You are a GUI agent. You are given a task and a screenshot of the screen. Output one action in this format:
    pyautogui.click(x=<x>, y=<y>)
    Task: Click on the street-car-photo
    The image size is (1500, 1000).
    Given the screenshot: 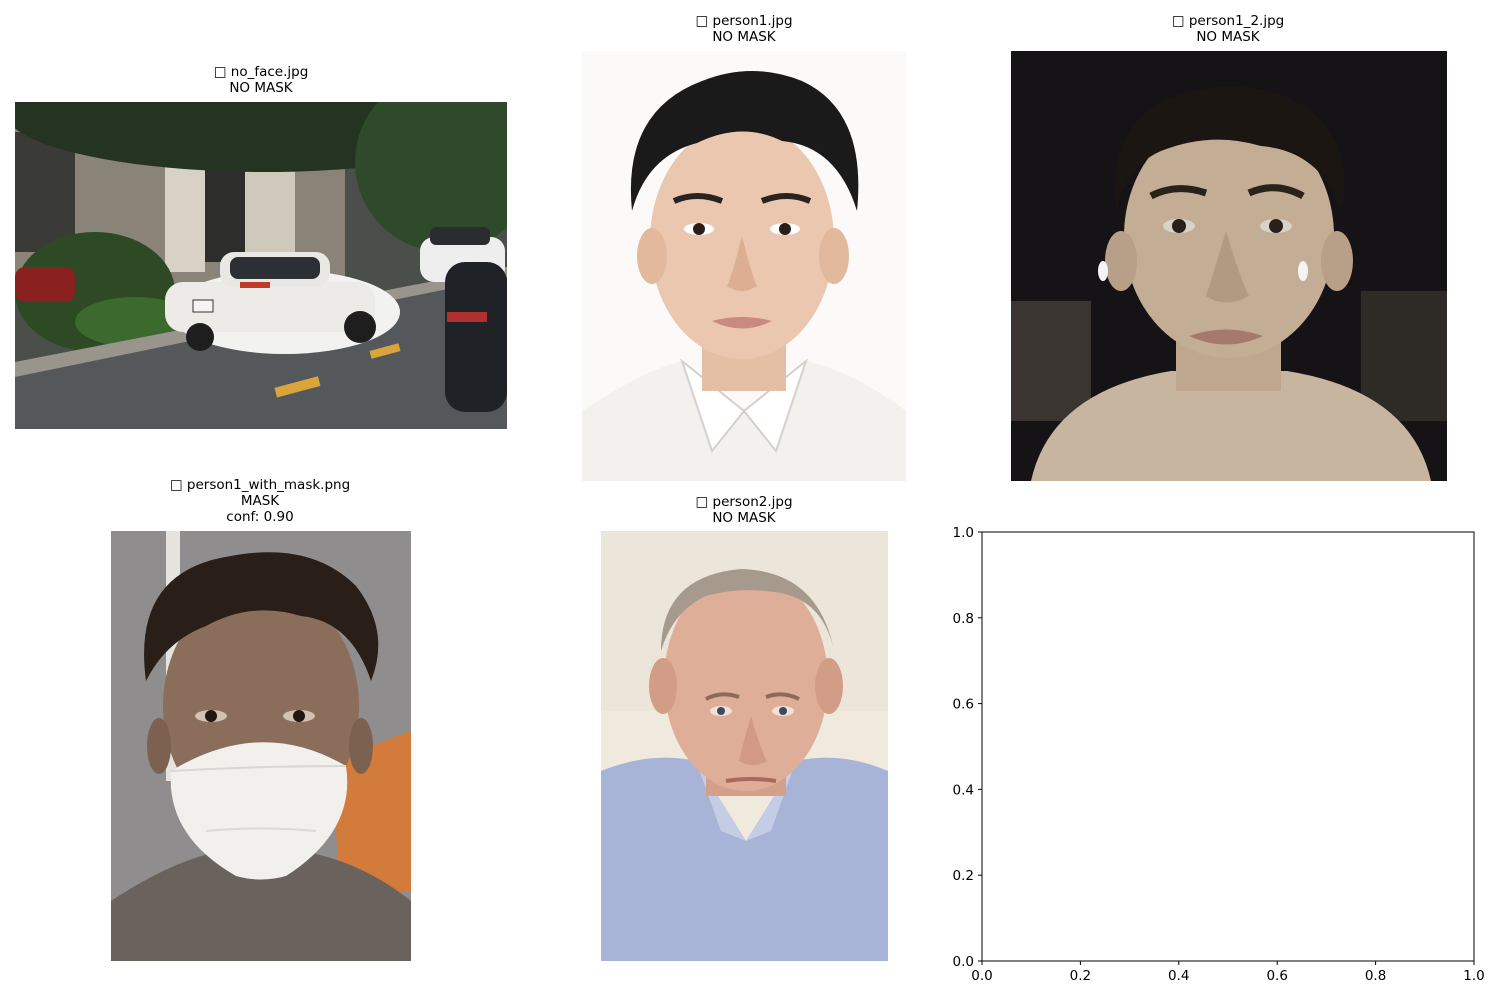 What is the action you would take?
    pyautogui.click(x=261, y=265)
    